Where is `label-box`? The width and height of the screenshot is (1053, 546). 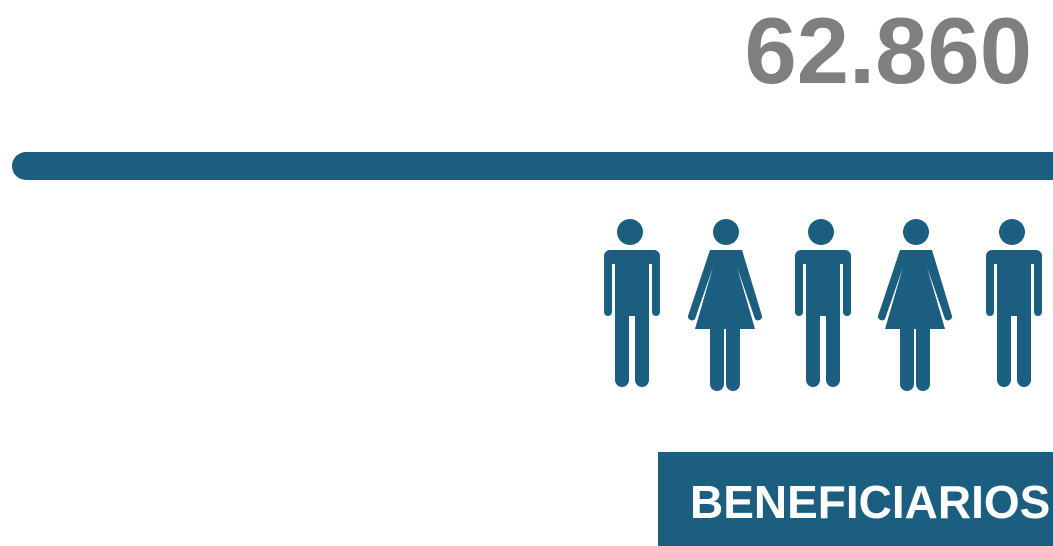 label-box is located at coordinates (855, 499).